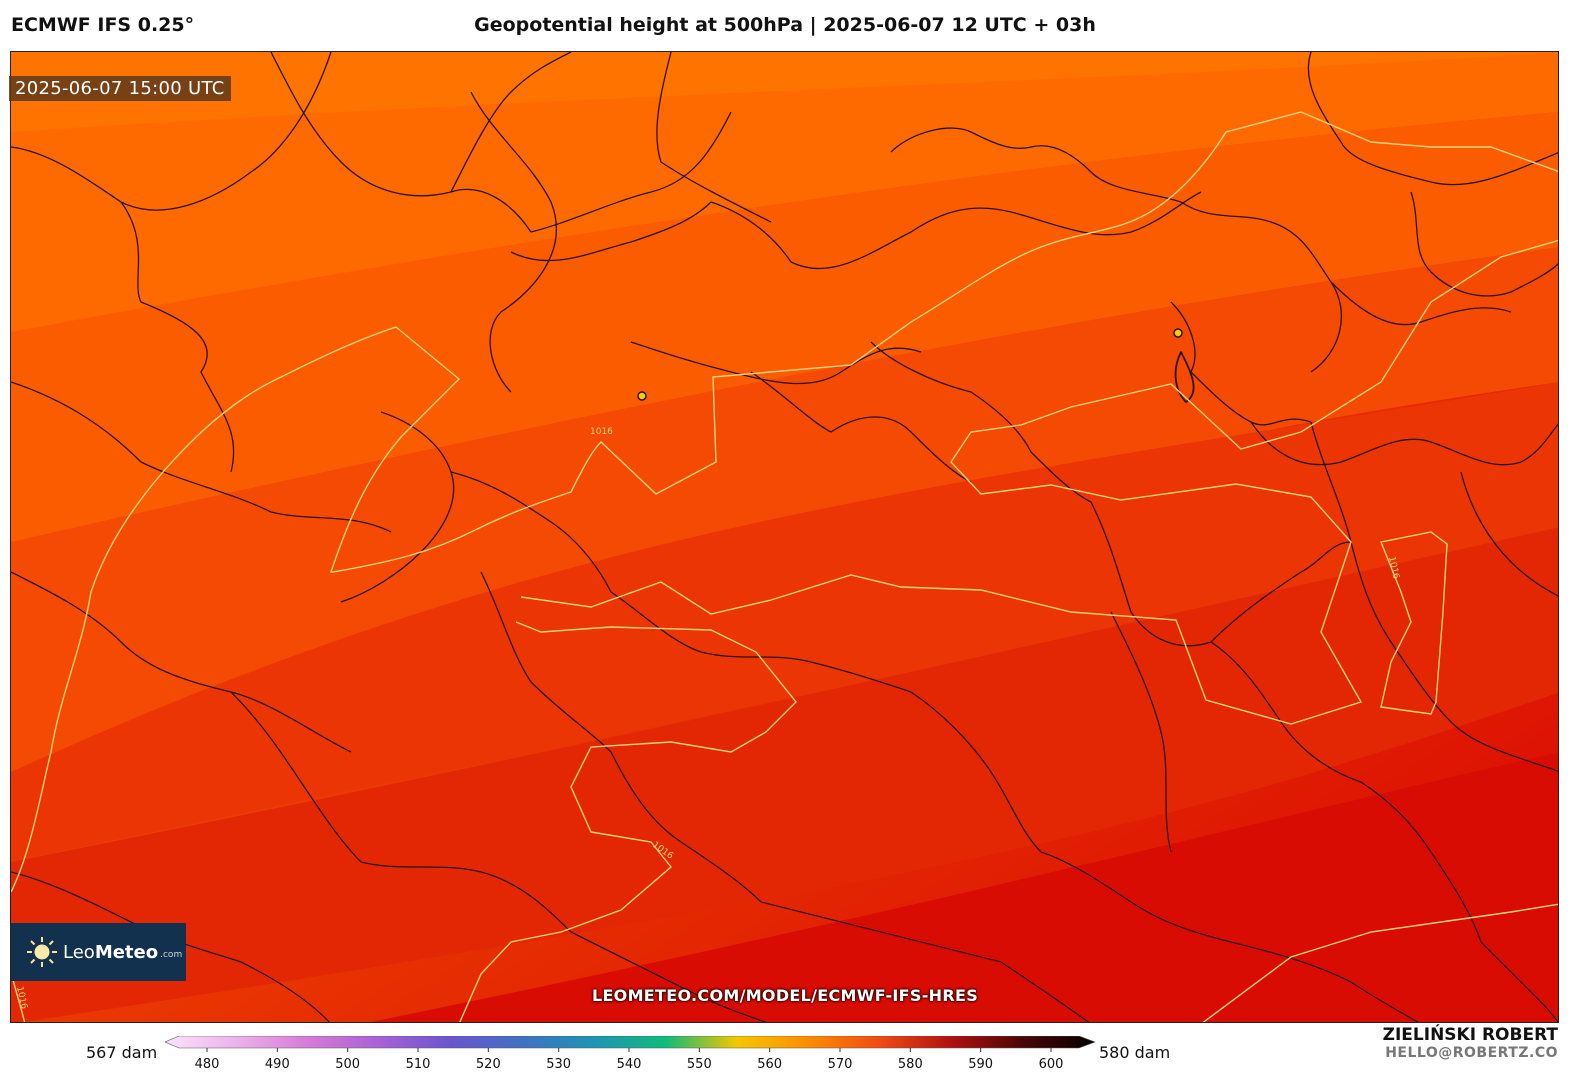  I want to click on author-email: HELLO@ROBERTZ.CO, so click(1471, 1053).